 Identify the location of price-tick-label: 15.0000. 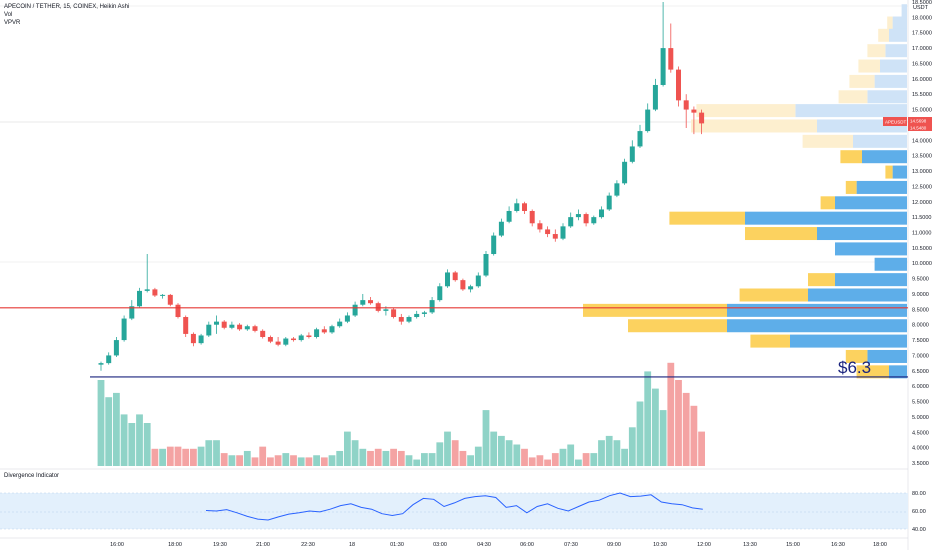
(922, 111).